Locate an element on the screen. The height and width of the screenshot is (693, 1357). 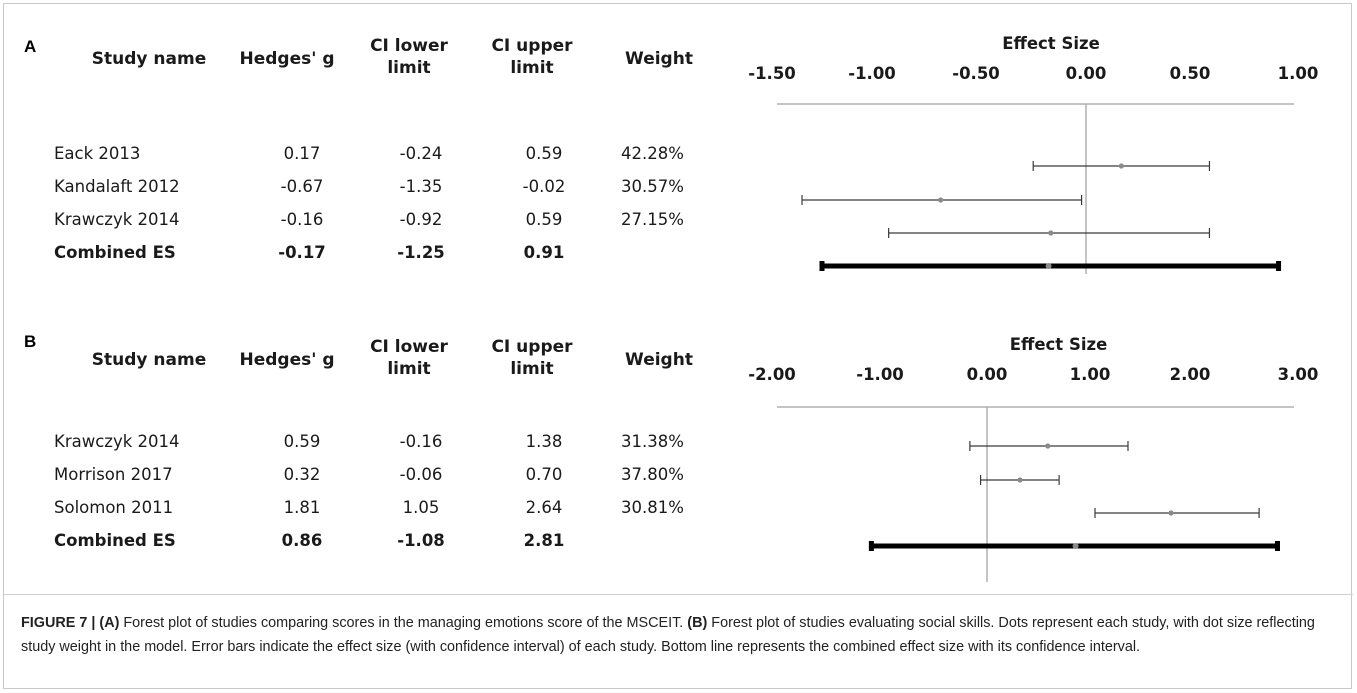
panel-b-tick-label: 1.00 is located at coordinates (1090, 374).